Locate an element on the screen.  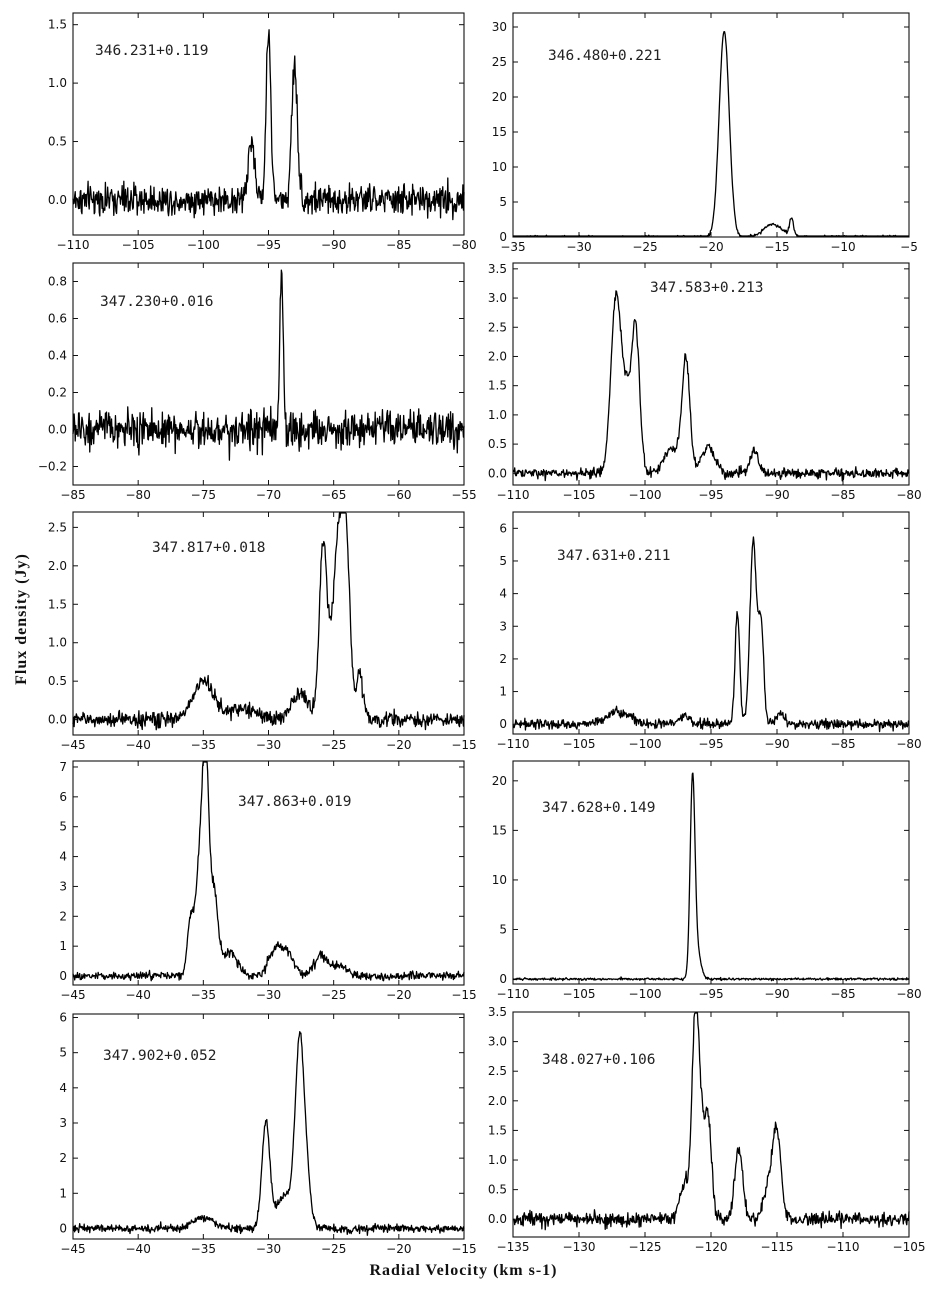
panel-frame is located at coordinates (268, 623).